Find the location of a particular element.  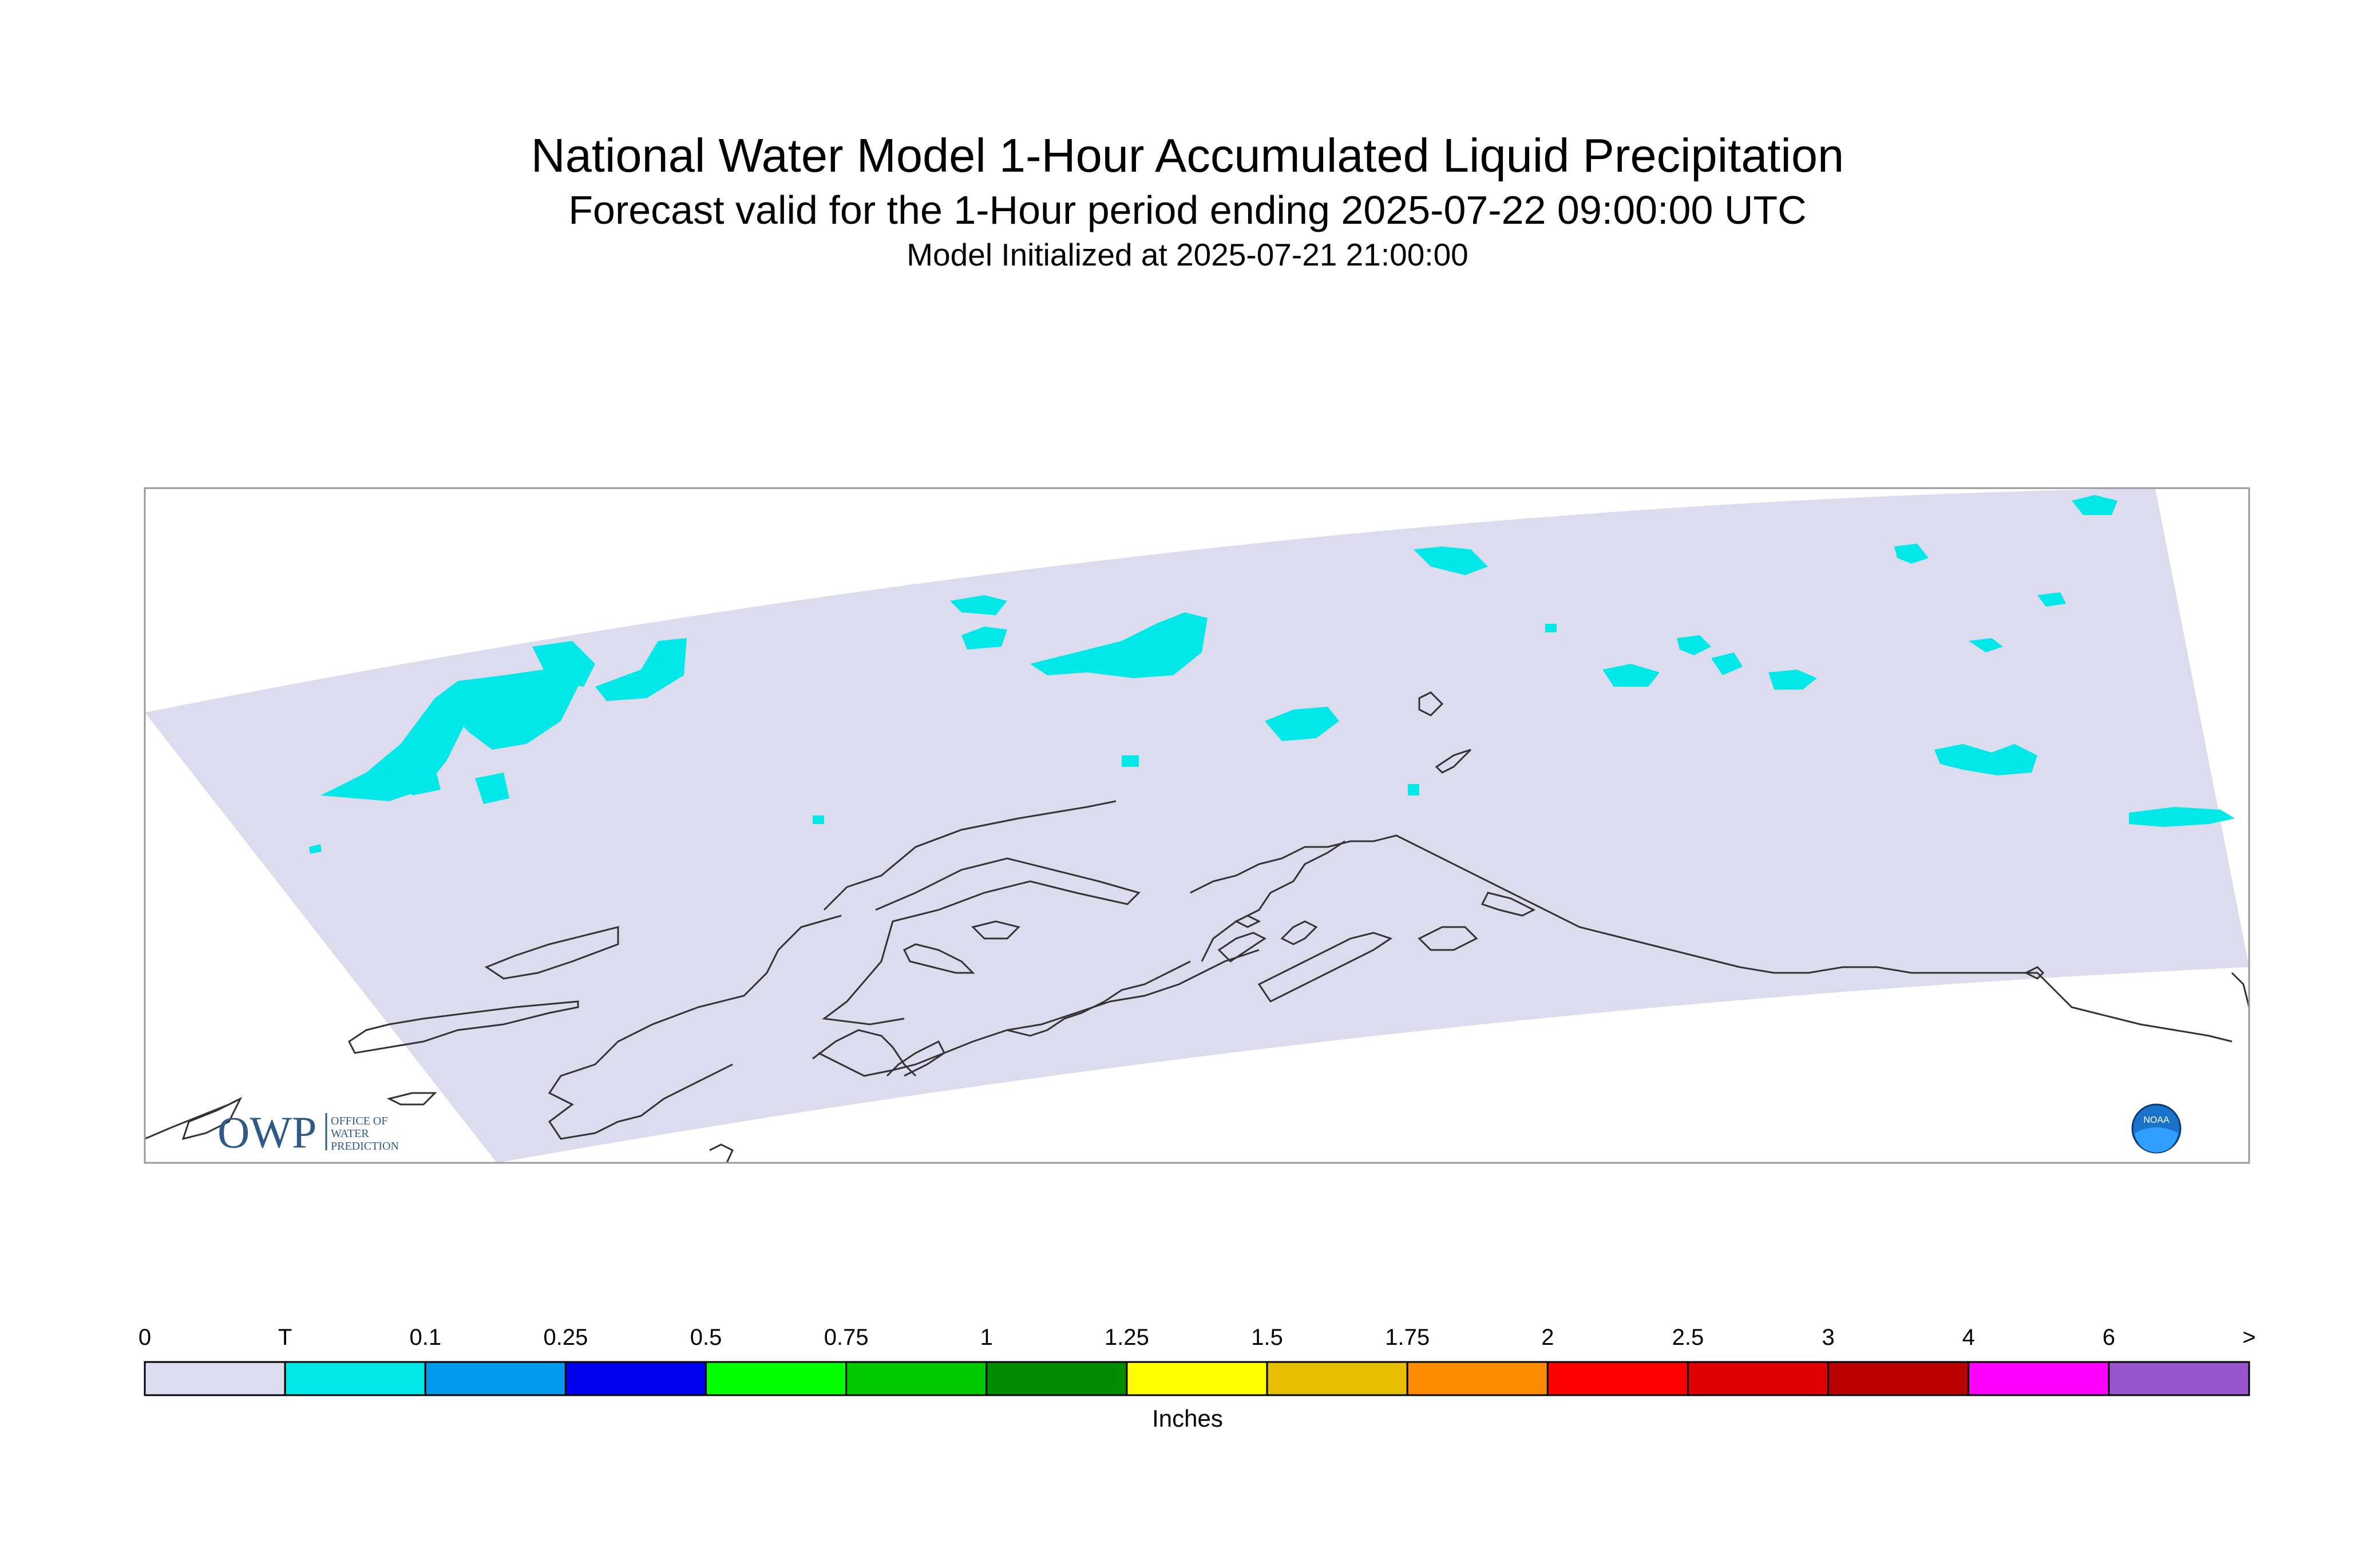

legend-tick-label: > is located at coordinates (2248, 1337).